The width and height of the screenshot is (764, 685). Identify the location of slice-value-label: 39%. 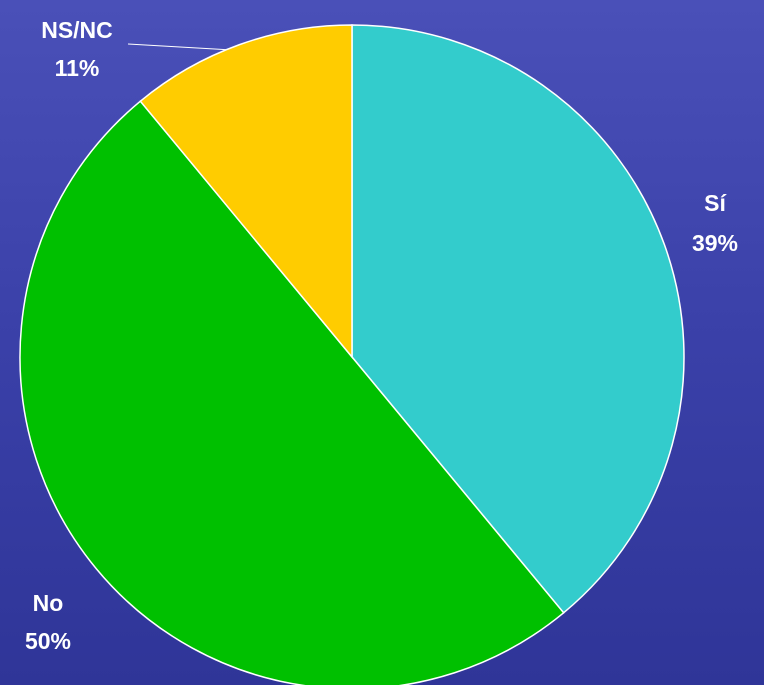
(715, 243).